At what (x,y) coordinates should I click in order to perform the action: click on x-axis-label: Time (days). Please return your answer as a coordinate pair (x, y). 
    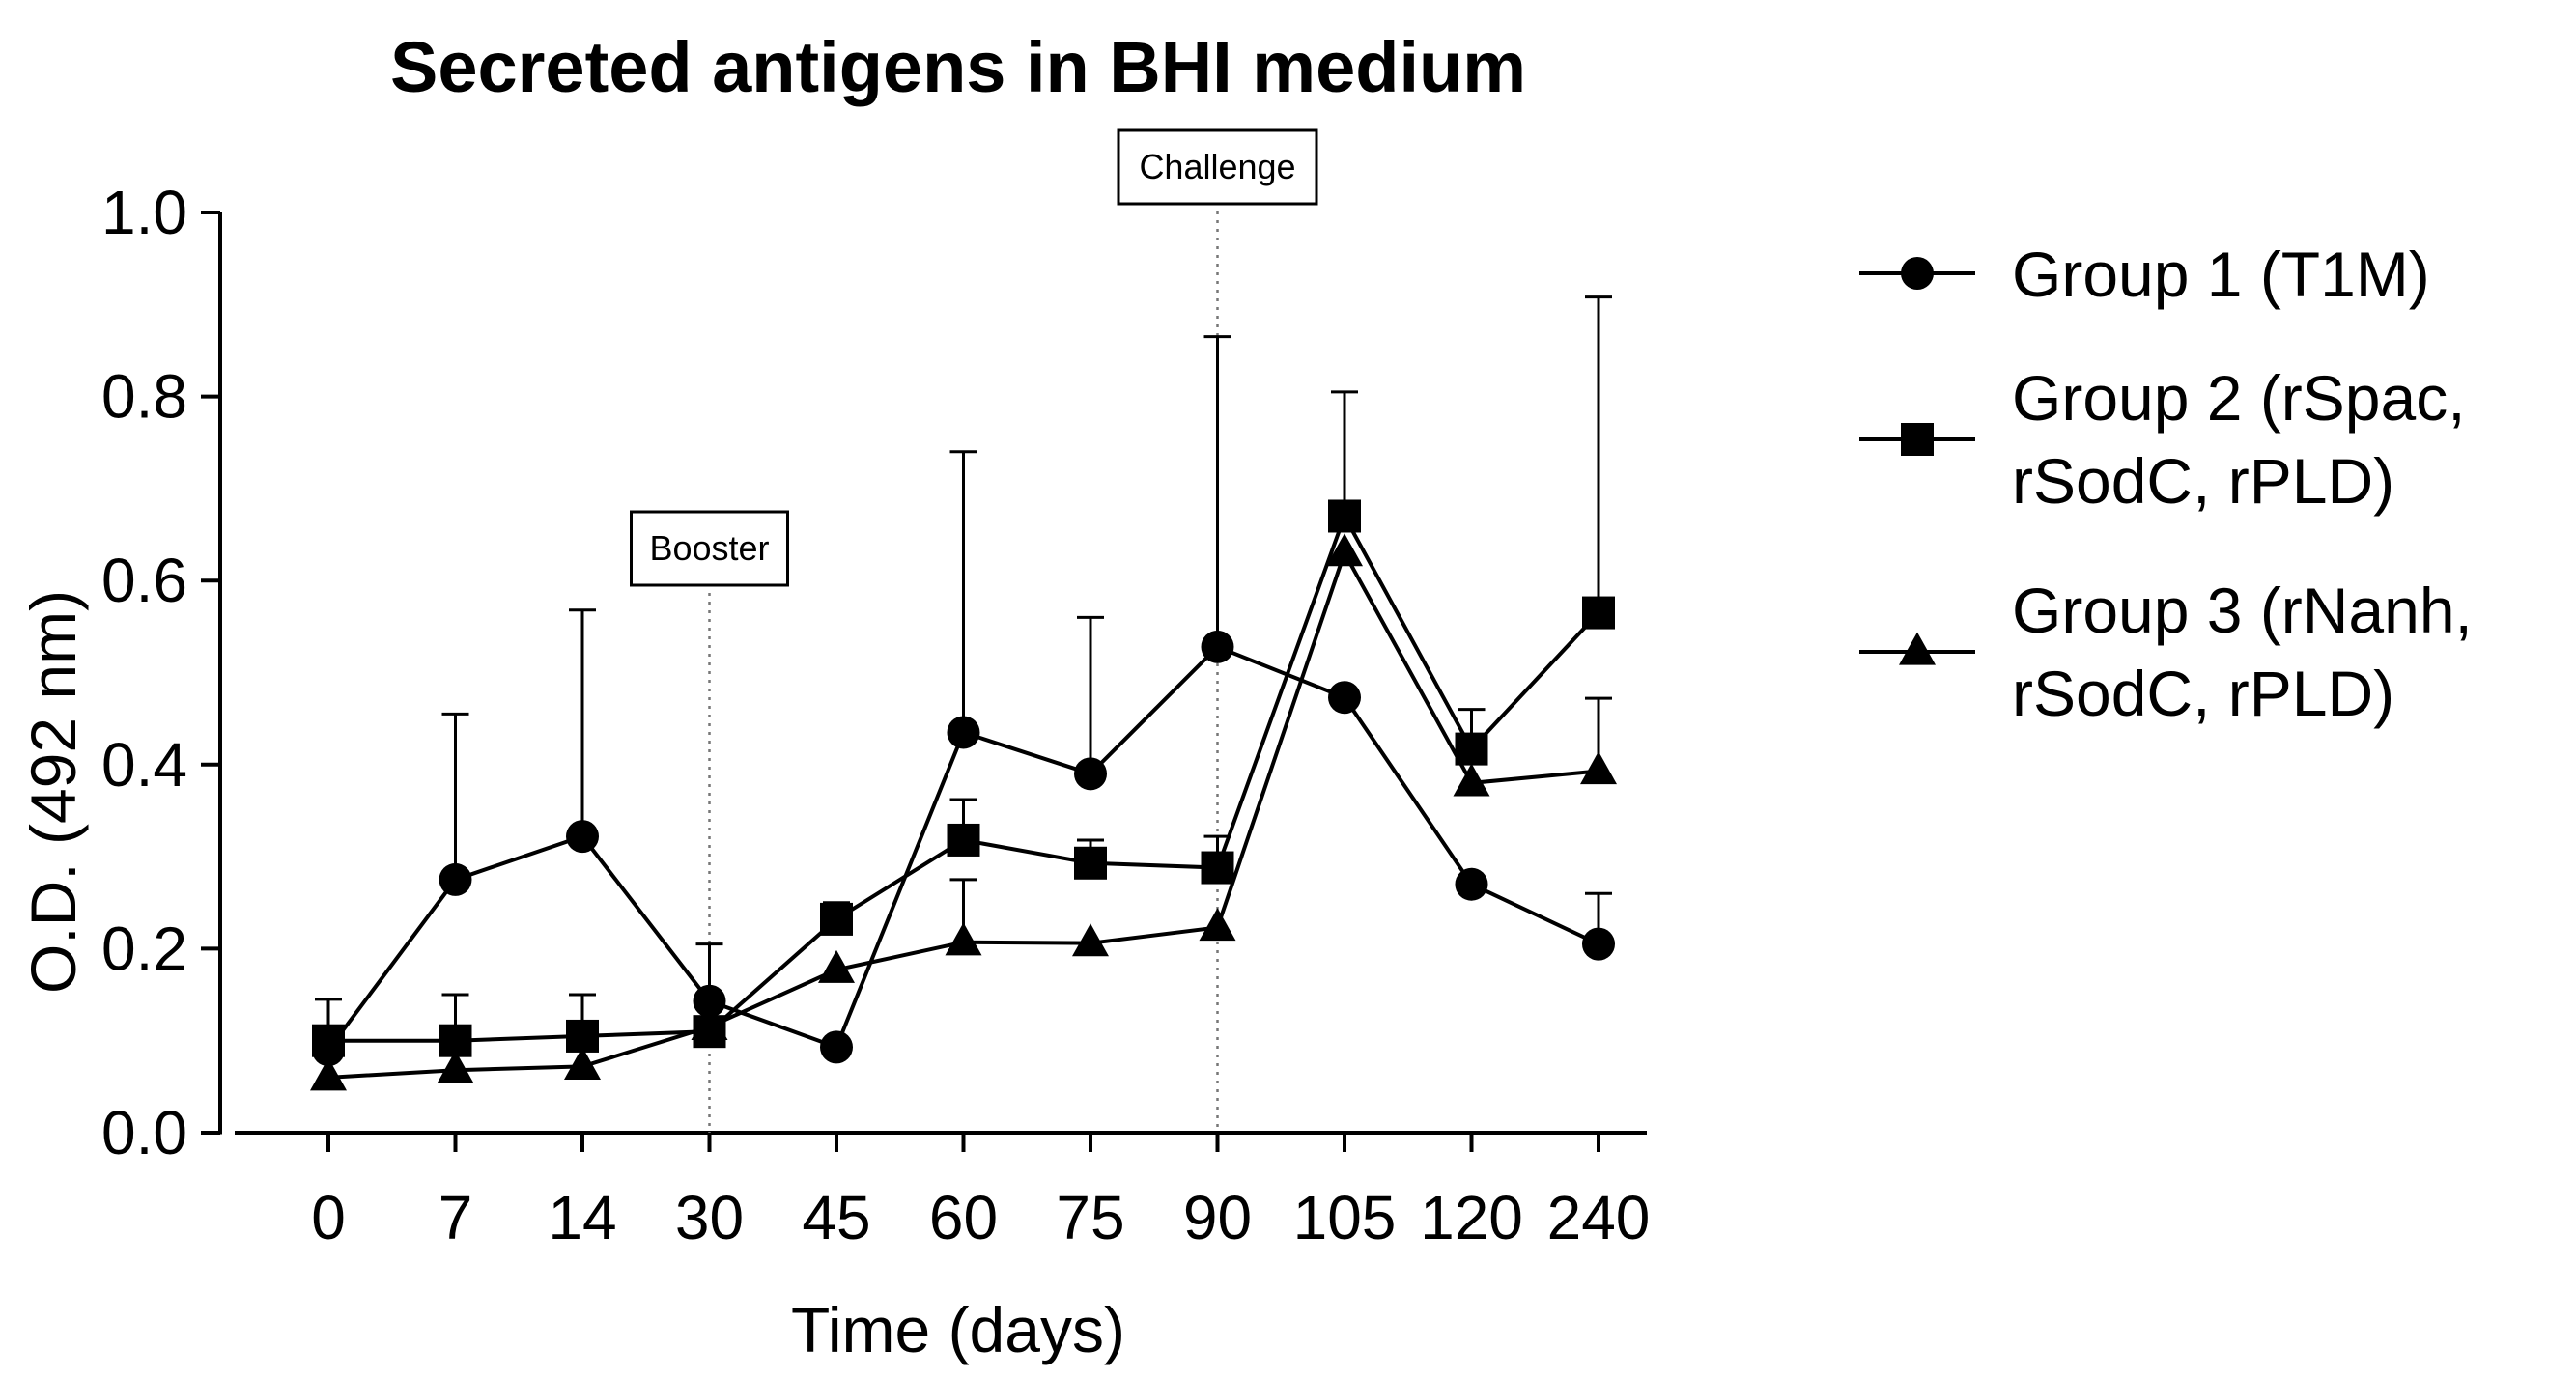
    Looking at the image, I should click on (958, 1329).